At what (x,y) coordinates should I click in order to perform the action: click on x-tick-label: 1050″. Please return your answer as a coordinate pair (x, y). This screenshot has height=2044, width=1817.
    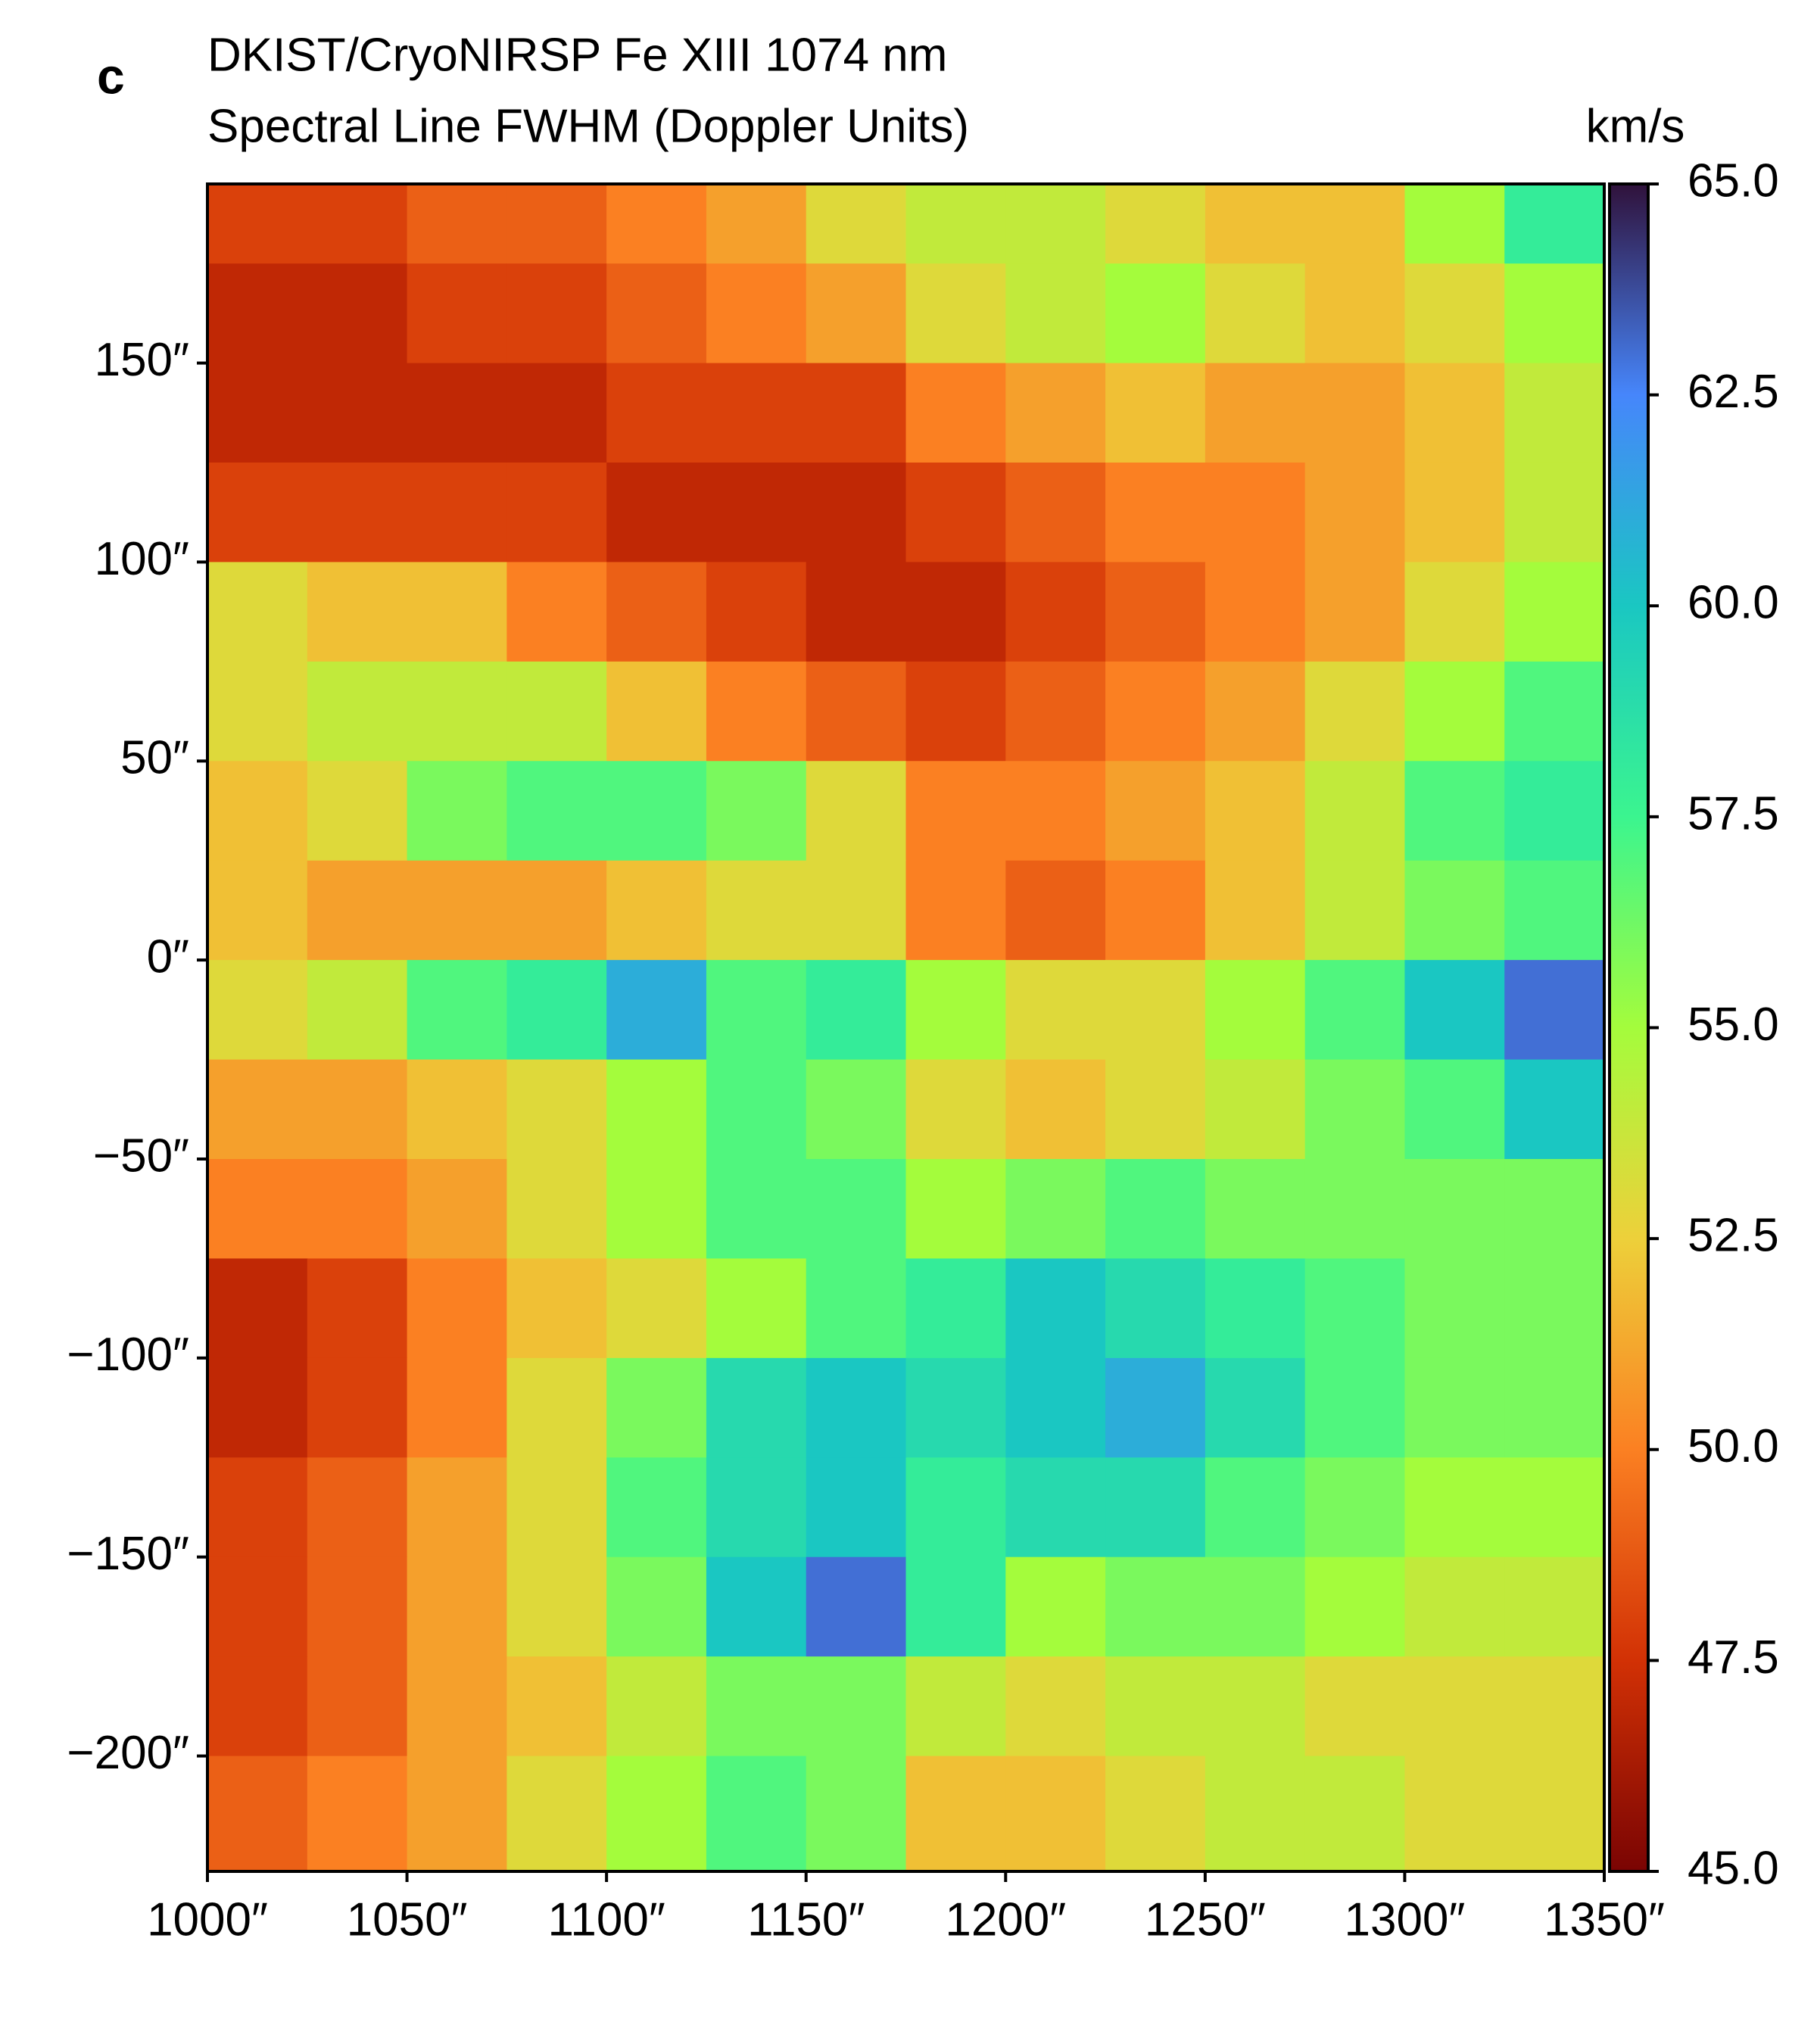
    Looking at the image, I should click on (407, 1919).